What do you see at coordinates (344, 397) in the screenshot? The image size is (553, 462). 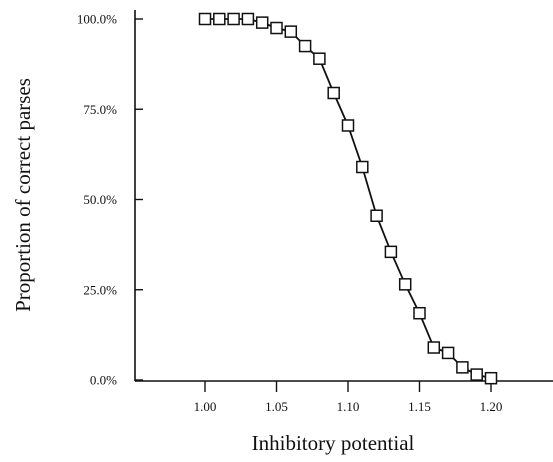 I see `x-axis: 1.00 1.05 1.10 1.15 1.20` at bounding box center [344, 397].